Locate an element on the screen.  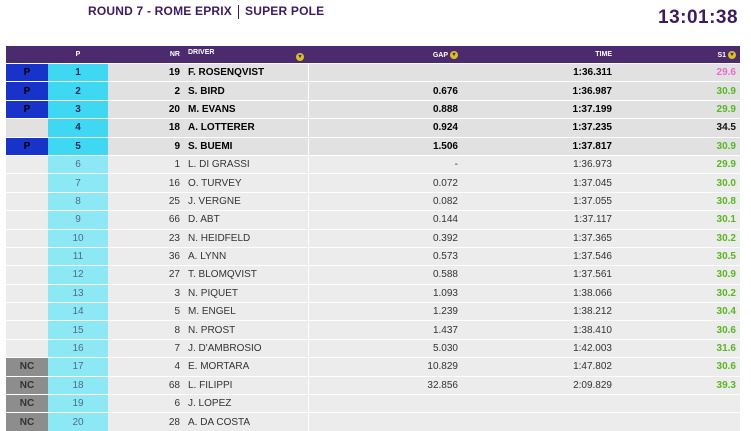
driver-cell: J. VERGNE is located at coordinates (246, 201).